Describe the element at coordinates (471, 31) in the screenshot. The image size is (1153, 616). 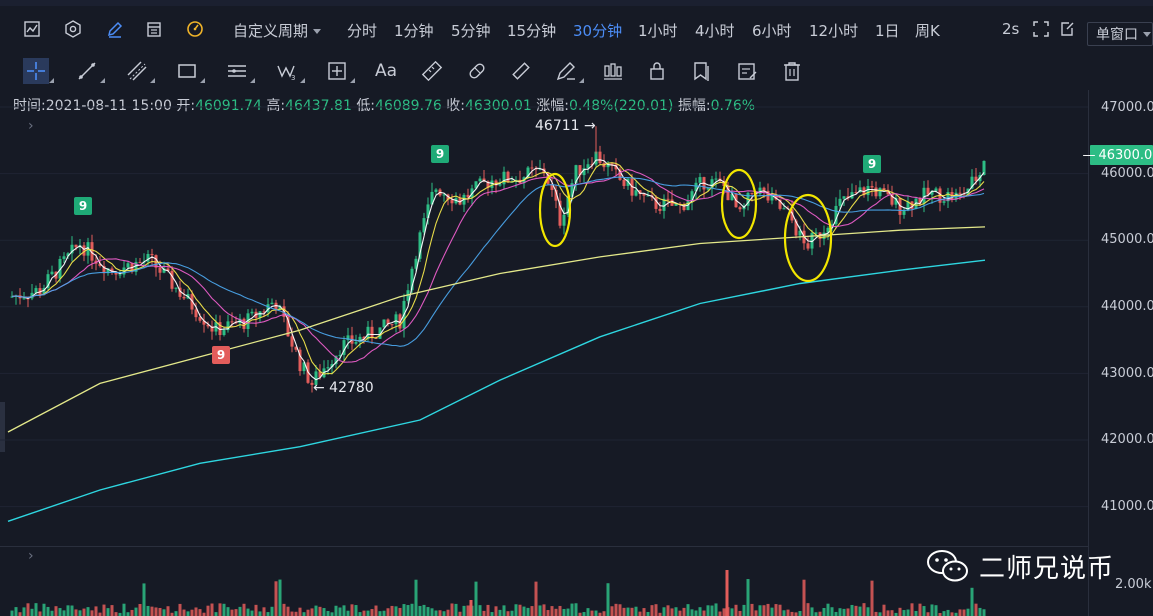
I see `period-tab-5m: 5分钟` at that location.